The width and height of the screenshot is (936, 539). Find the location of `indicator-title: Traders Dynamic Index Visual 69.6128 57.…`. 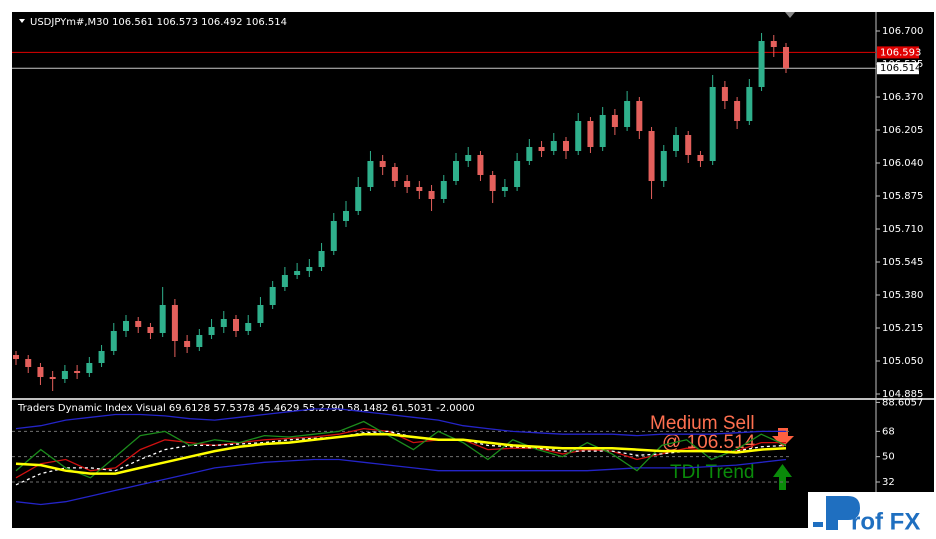

indicator-title: Traders Dynamic Index Visual 69.6128 57.… is located at coordinates (246, 408).